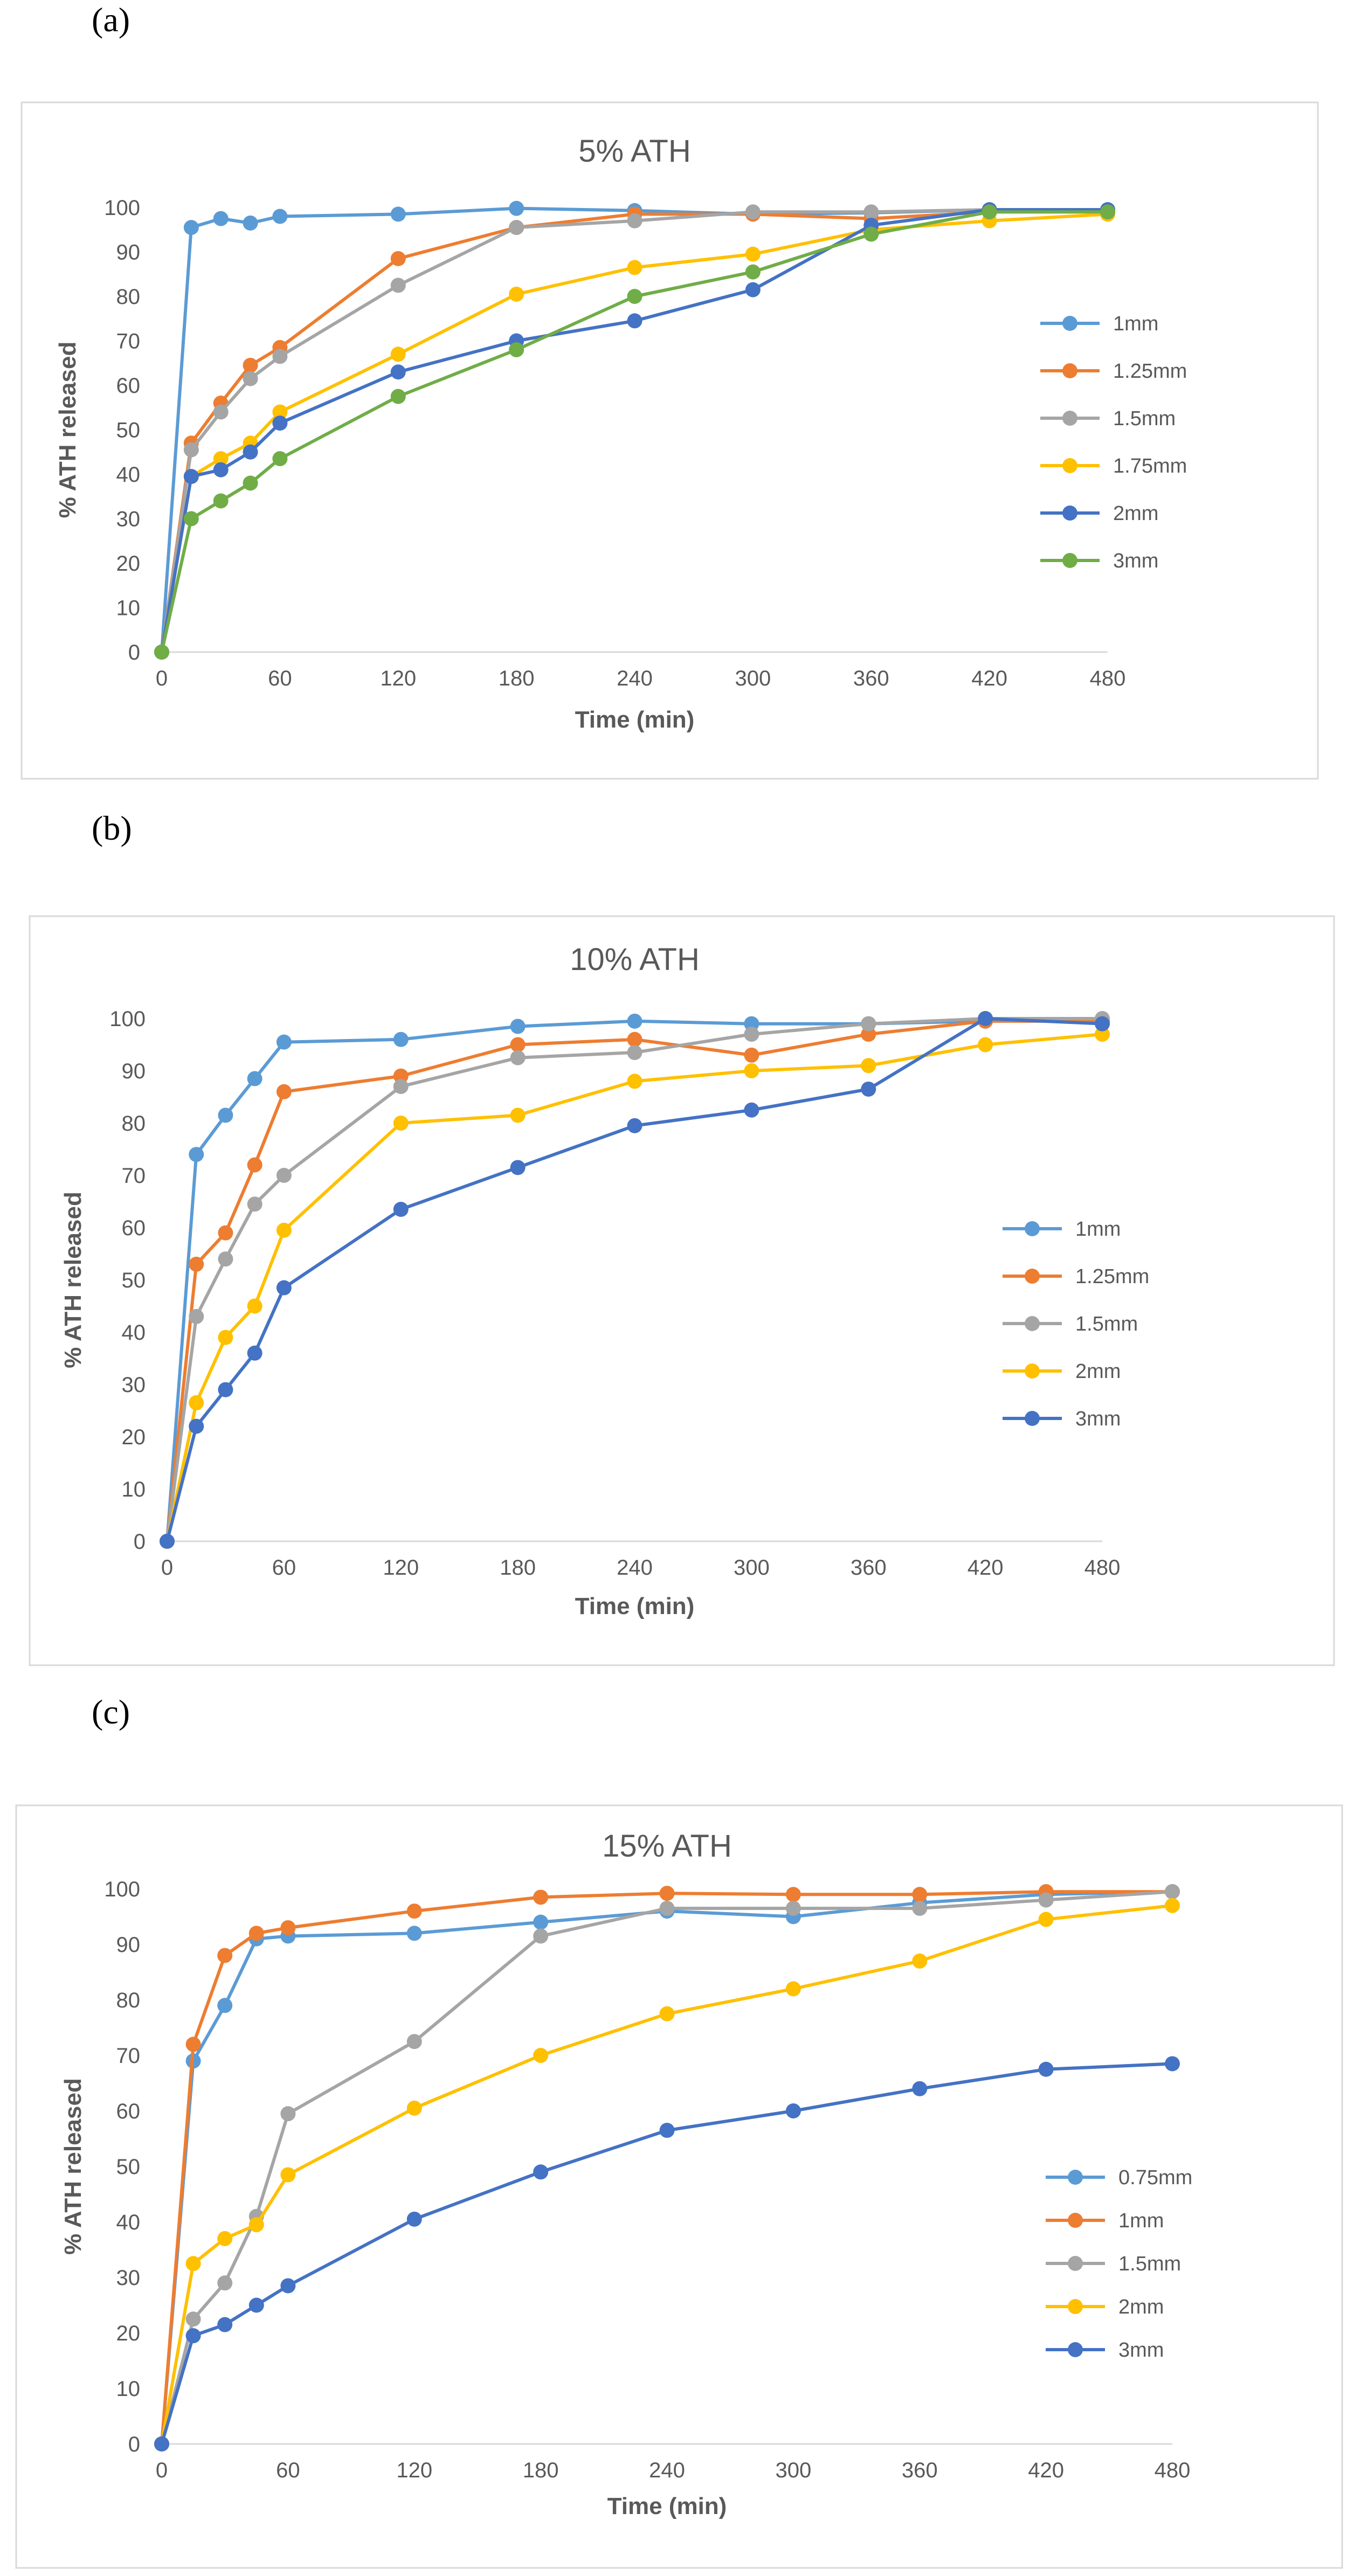  Describe the element at coordinates (635, 678) in the screenshot. I see `x-tick-label: 240` at that location.